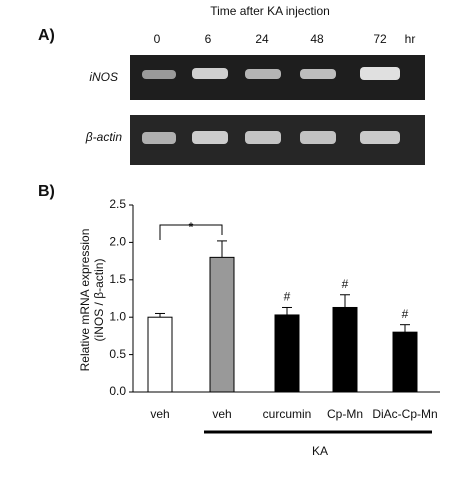 The height and width of the screenshot is (479, 474). What do you see at coordinates (85, 300) in the screenshot?
I see `y-axis-label: Relative mRNA expression` at bounding box center [85, 300].